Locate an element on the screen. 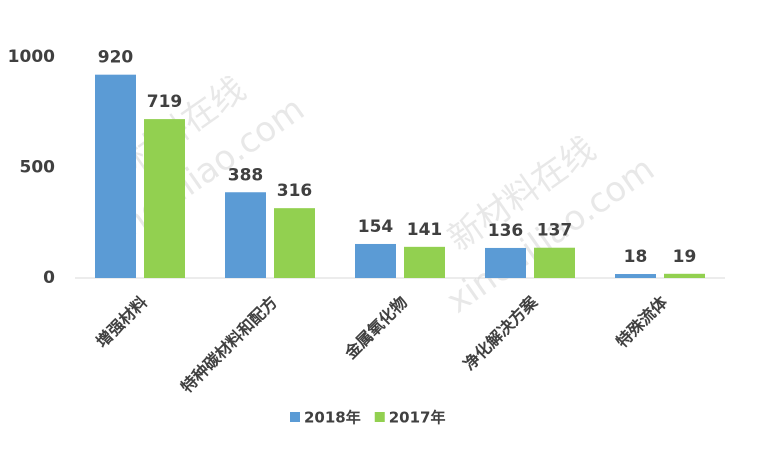 The image size is (762, 450). legend-label: 2017年 is located at coordinates (417, 418).